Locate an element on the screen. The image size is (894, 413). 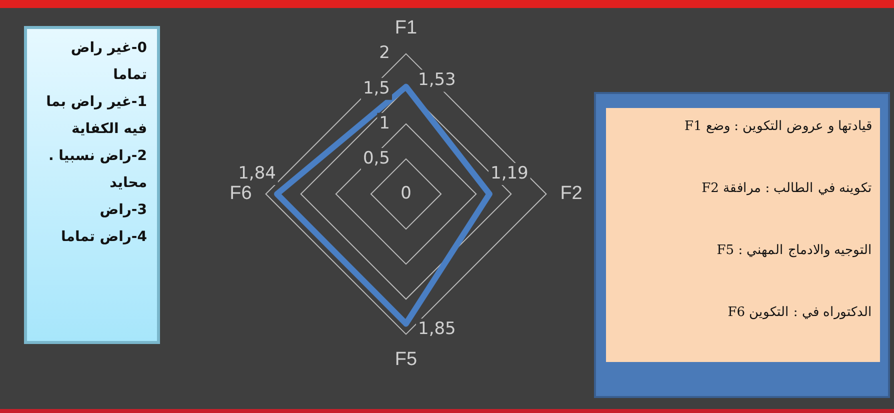
y-tick-label: 0 is located at coordinates (406, 193).